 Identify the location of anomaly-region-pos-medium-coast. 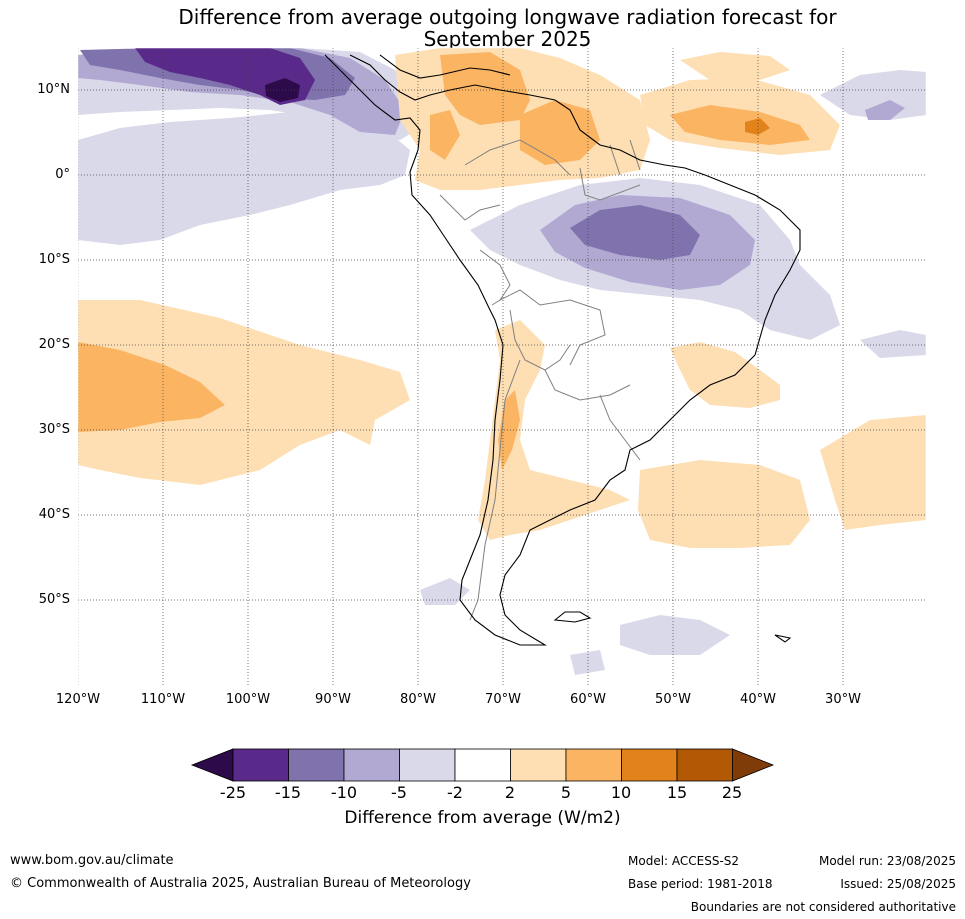
(445, 135).